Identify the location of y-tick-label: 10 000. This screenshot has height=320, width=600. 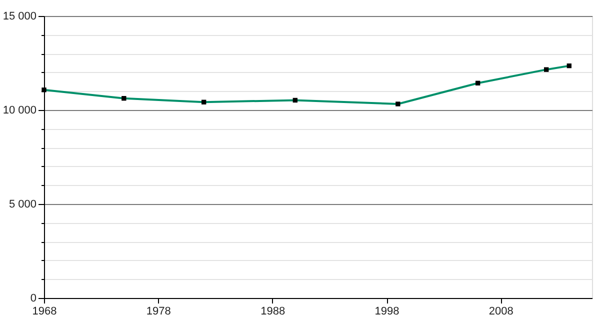
(19, 110).